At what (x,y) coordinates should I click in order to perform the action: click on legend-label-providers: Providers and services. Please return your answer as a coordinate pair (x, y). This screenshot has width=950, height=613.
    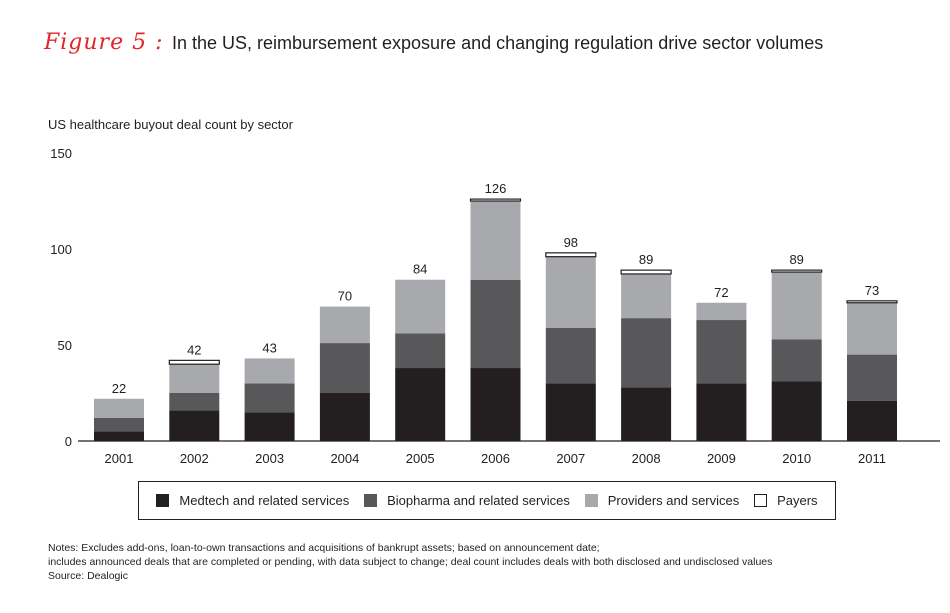
    Looking at the image, I should click on (673, 500).